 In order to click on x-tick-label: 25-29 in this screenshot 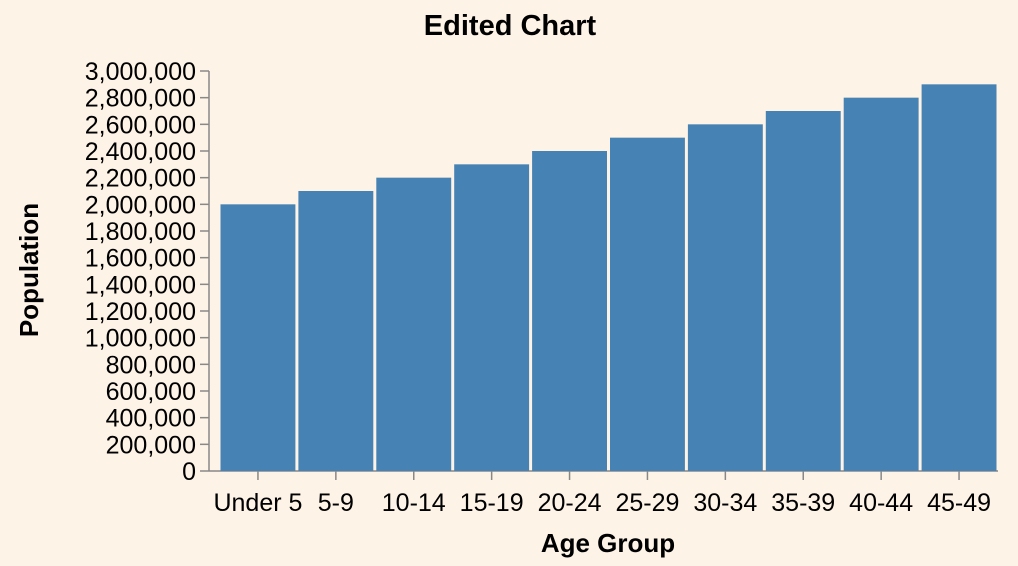, I will do `click(647, 503)`.